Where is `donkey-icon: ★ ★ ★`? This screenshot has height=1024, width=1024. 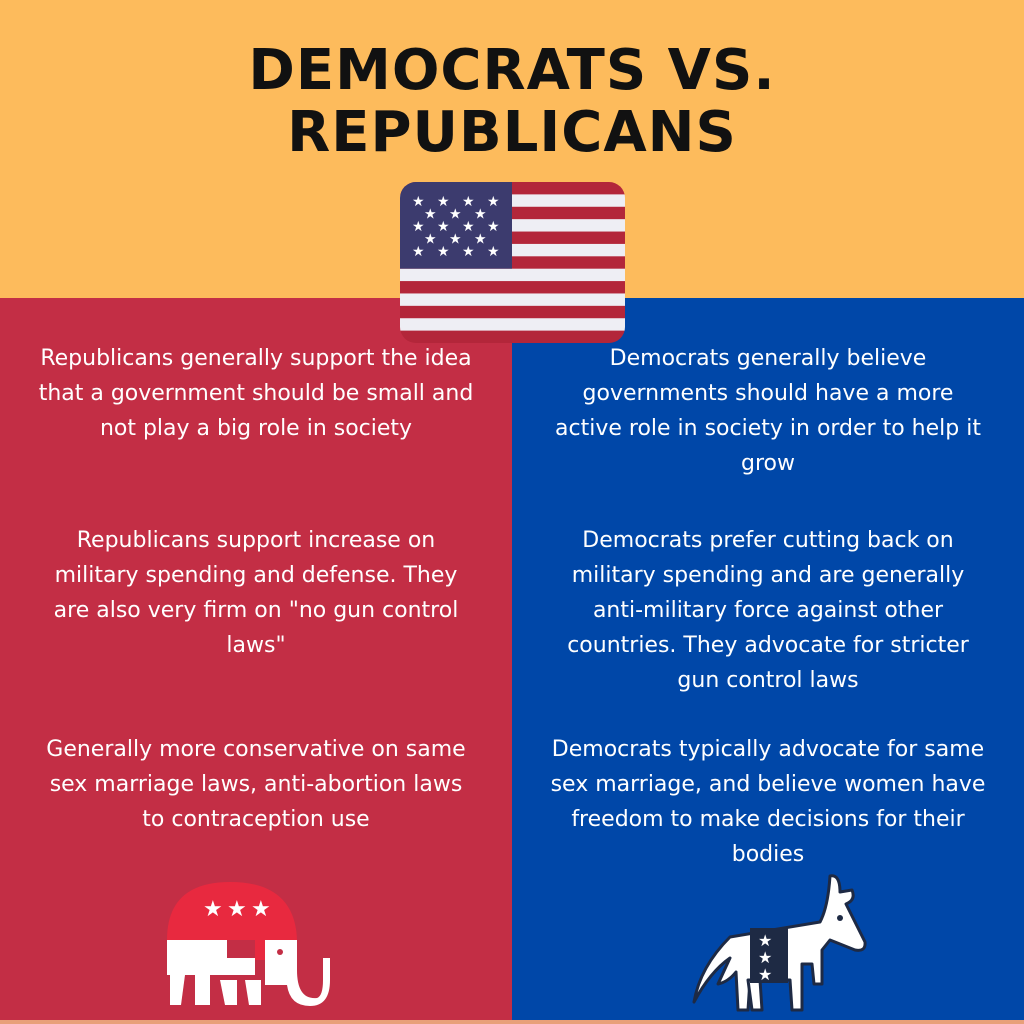 donkey-icon: ★ ★ ★ is located at coordinates (780, 944).